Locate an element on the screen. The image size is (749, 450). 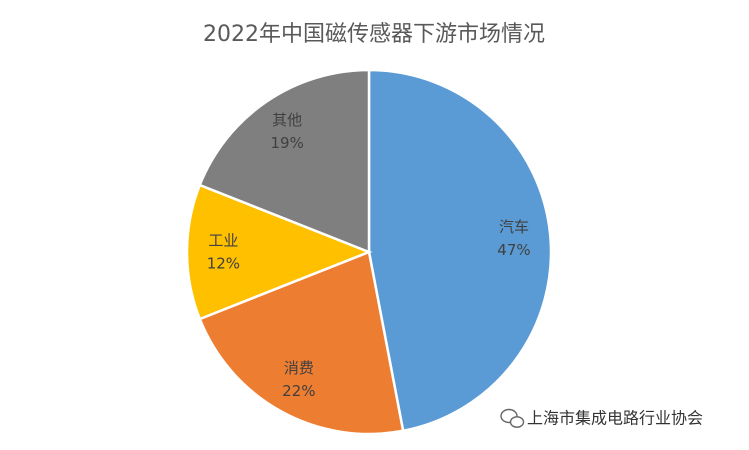
slice-category-label: 消费 is located at coordinates (299, 368).